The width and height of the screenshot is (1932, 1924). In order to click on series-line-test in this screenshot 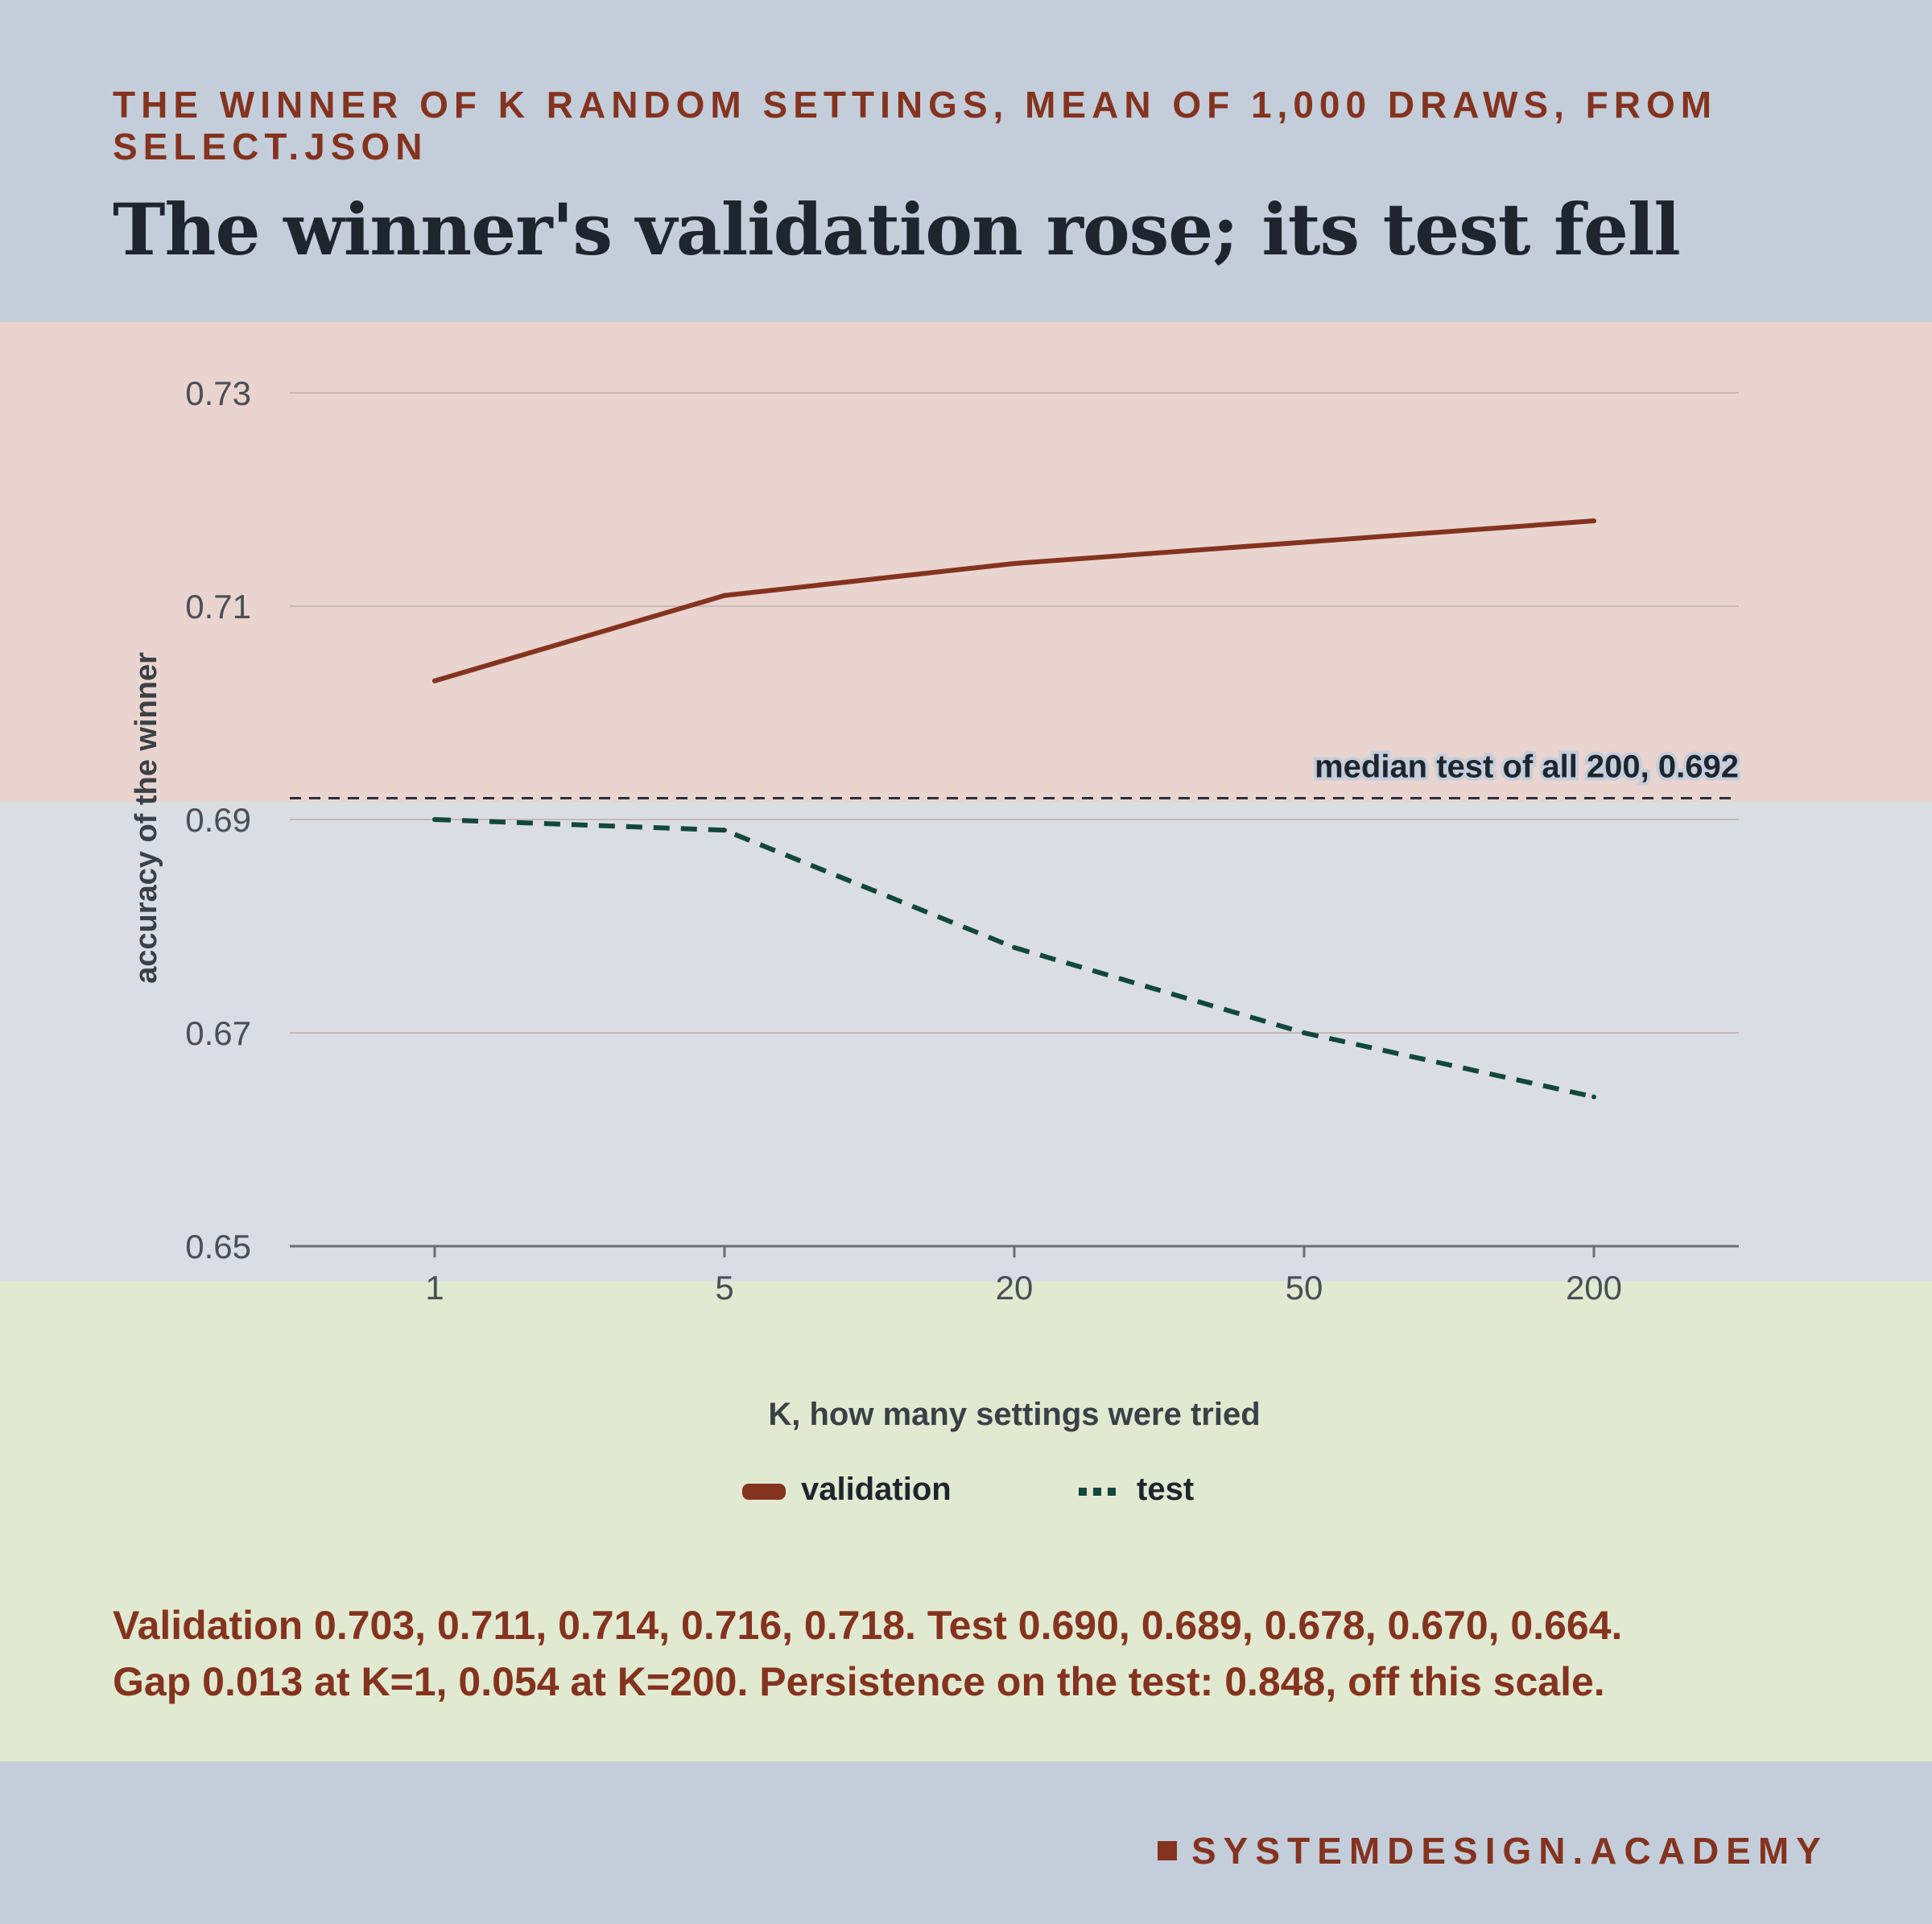, I will do `click(1014, 959)`.